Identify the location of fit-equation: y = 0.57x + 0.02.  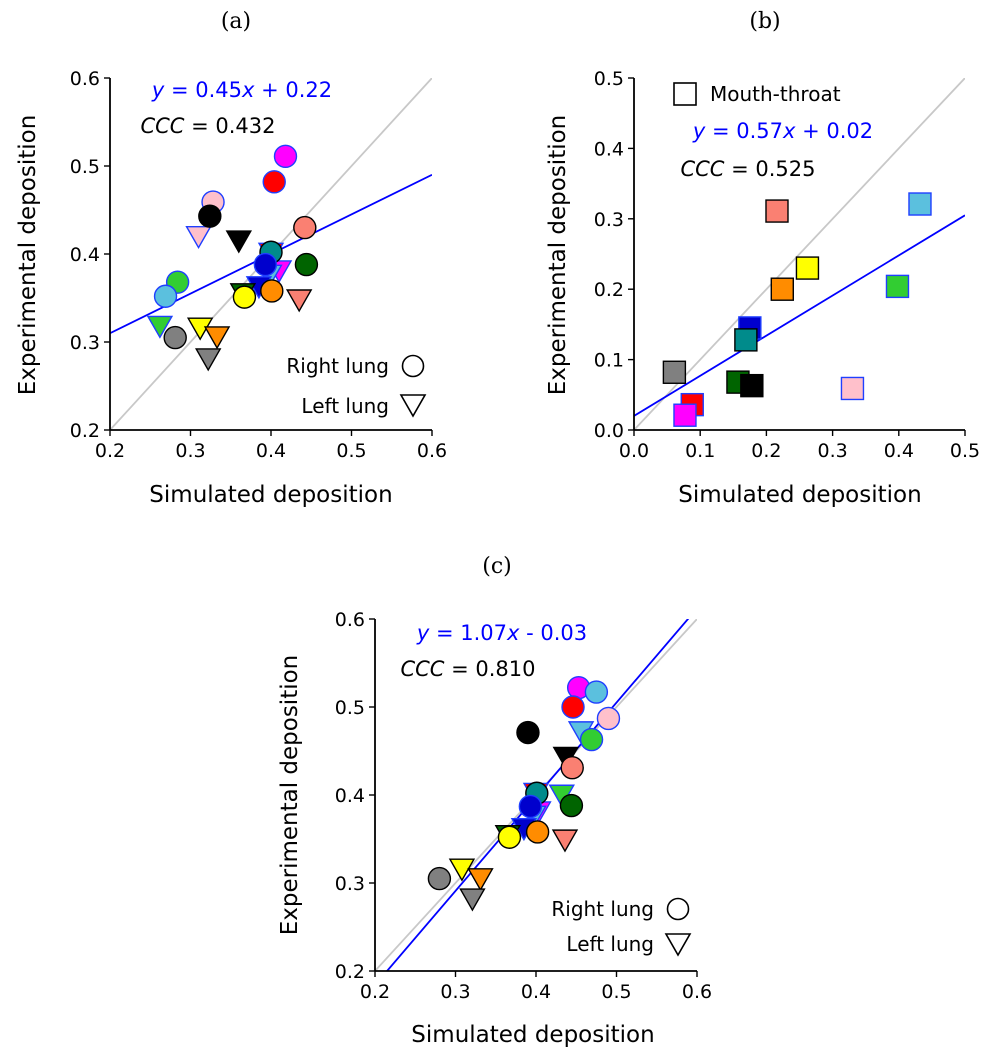
(782, 131).